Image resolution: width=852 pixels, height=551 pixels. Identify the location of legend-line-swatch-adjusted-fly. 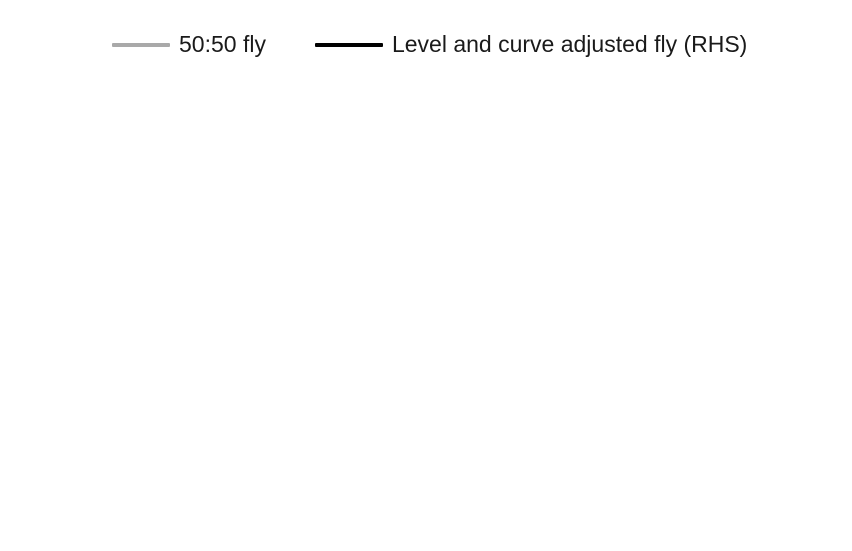
(348, 44).